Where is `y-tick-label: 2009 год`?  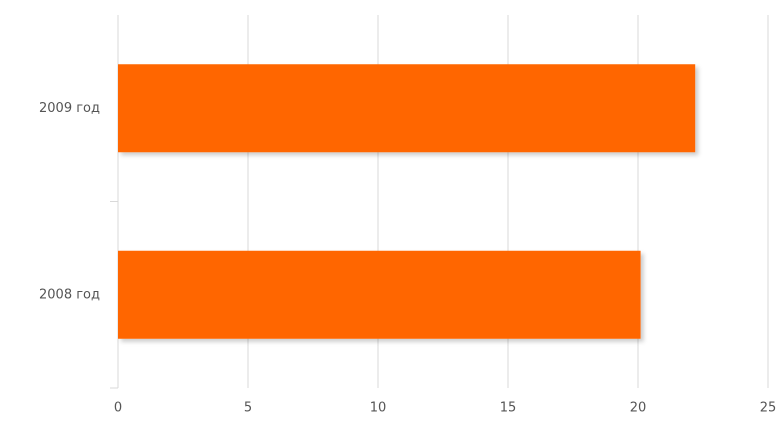
y-tick-label: 2009 год is located at coordinates (69, 108).